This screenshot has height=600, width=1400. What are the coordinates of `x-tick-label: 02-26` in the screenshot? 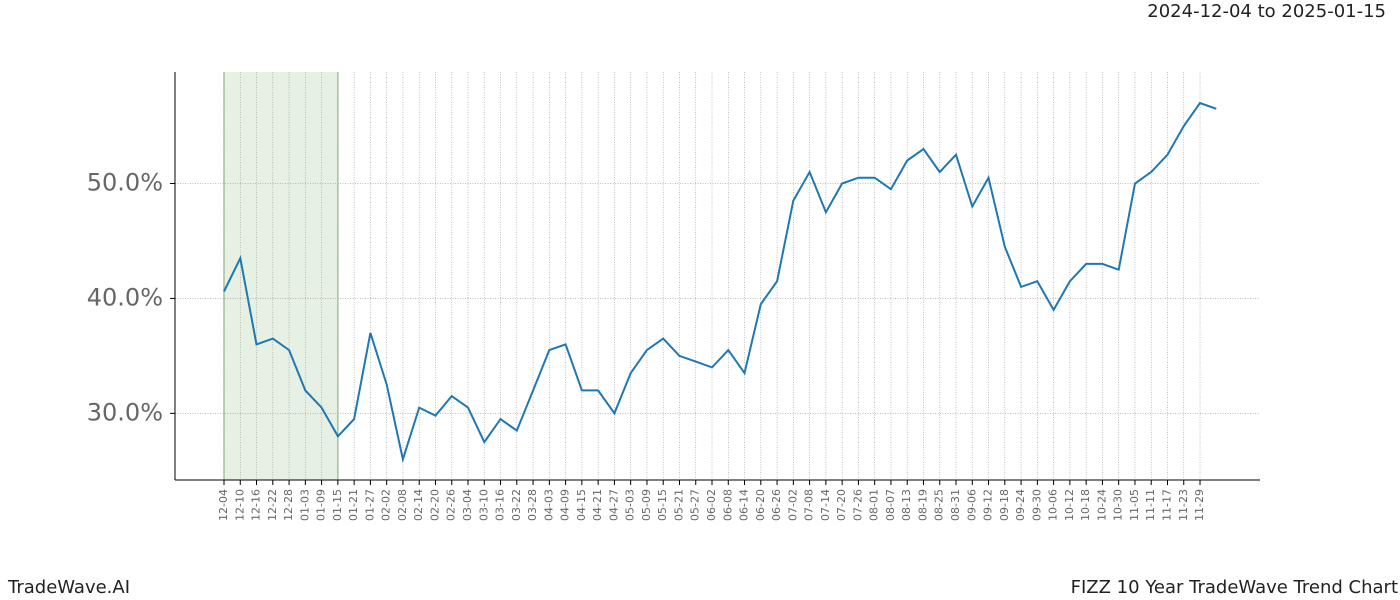 It's located at (451, 505).